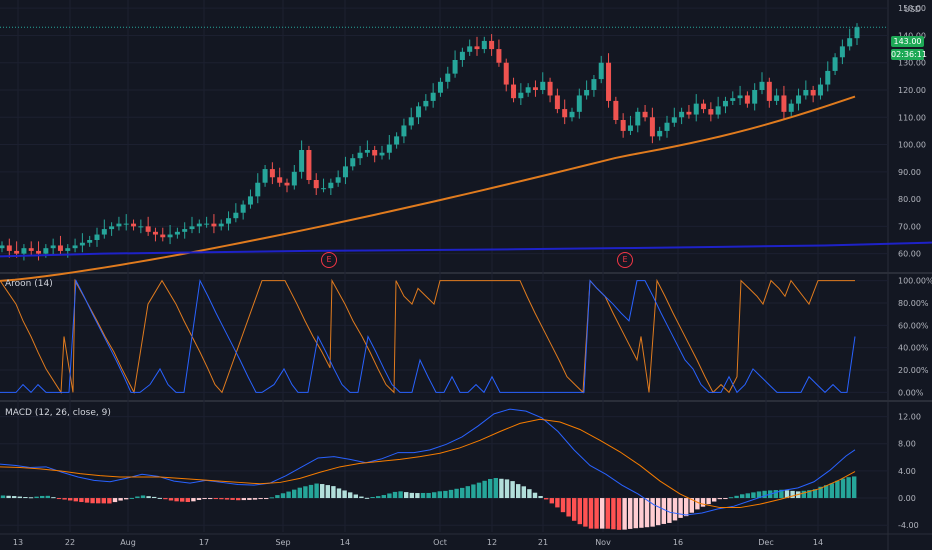  I want to click on countdown-badge: 02:36:11, so click(909, 54).